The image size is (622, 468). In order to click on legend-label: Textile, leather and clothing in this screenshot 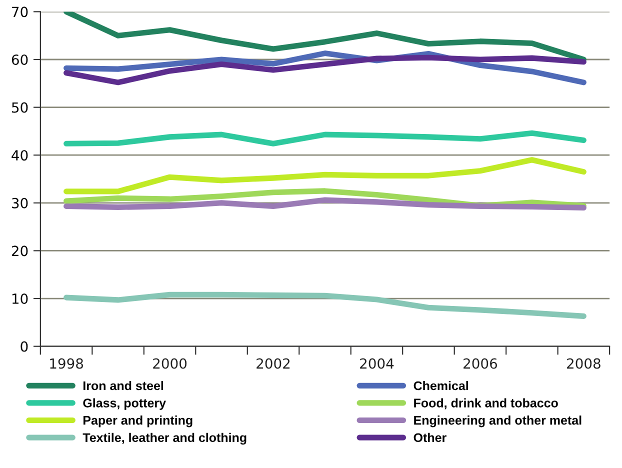, I will do `click(164, 438)`.